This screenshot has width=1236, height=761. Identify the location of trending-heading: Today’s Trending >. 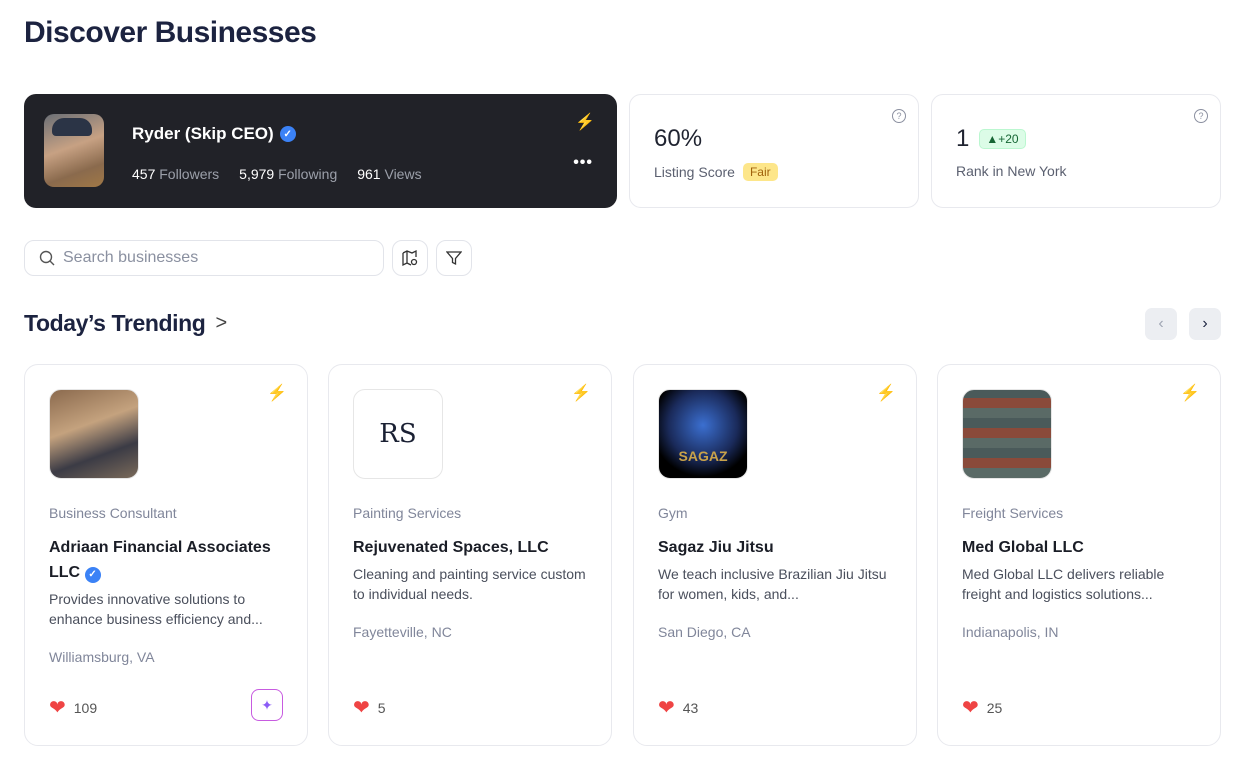
(125, 323).